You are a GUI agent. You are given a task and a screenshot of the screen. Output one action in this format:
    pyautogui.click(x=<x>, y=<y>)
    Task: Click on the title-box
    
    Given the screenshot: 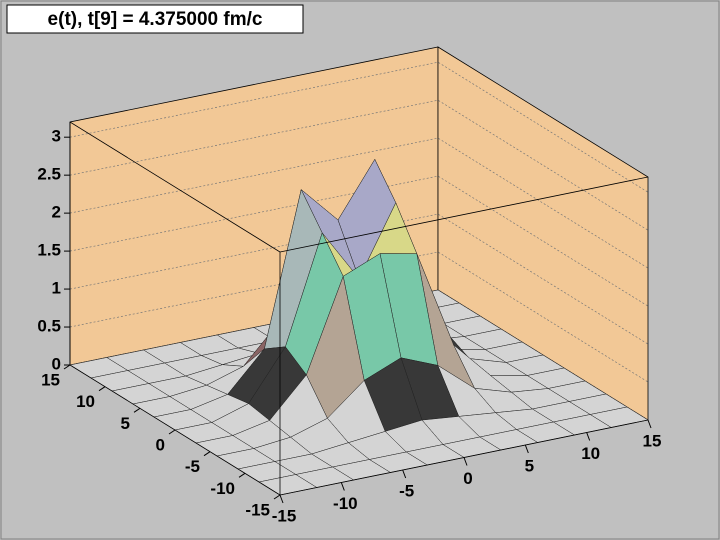 What is the action you would take?
    pyautogui.click(x=155, y=19)
    